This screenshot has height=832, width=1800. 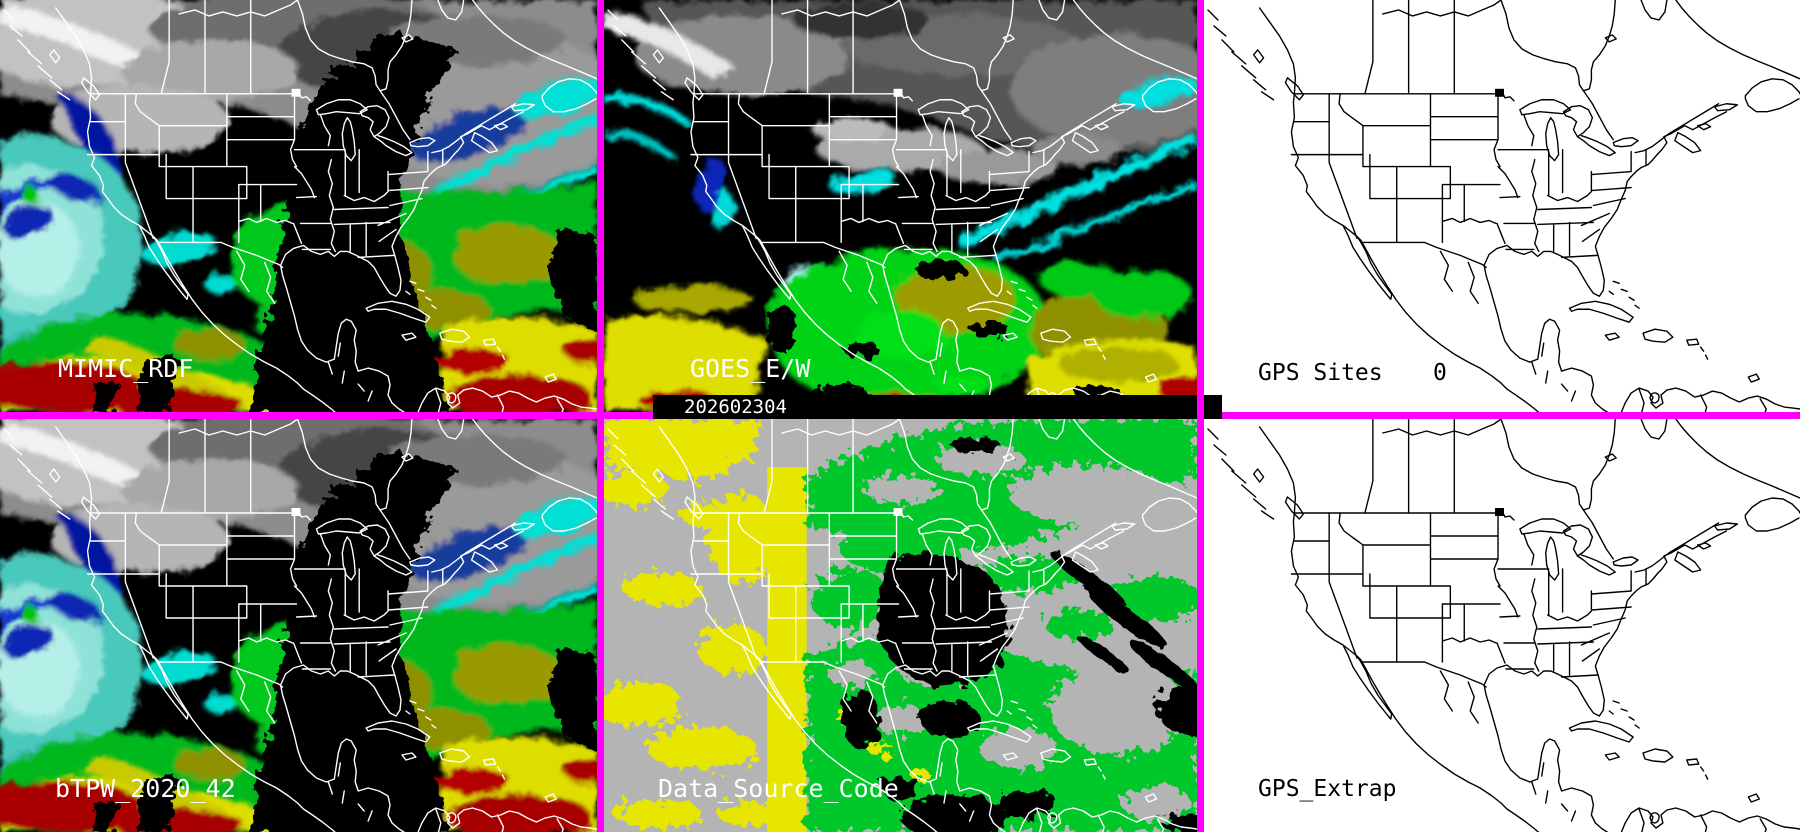 I want to click on panel-label-gps-sites: GPS Sites, so click(x=1320, y=373).